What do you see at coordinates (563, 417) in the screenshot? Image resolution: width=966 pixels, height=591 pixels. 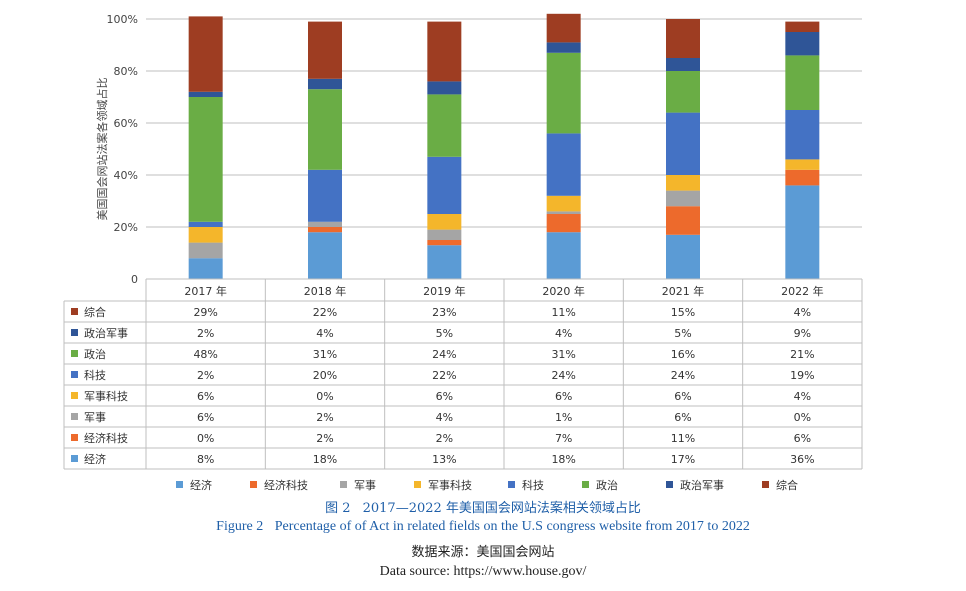 I see `table-value: 1%` at bounding box center [563, 417].